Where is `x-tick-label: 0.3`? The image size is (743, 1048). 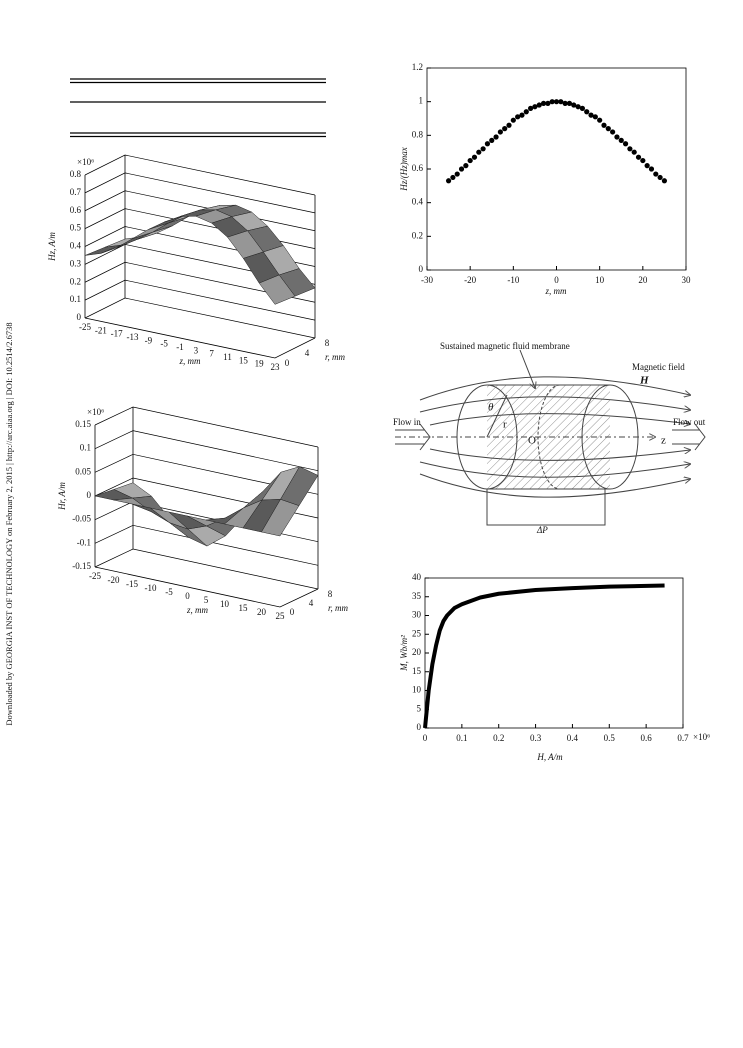
x-tick-label: 0.3 is located at coordinates (536, 738).